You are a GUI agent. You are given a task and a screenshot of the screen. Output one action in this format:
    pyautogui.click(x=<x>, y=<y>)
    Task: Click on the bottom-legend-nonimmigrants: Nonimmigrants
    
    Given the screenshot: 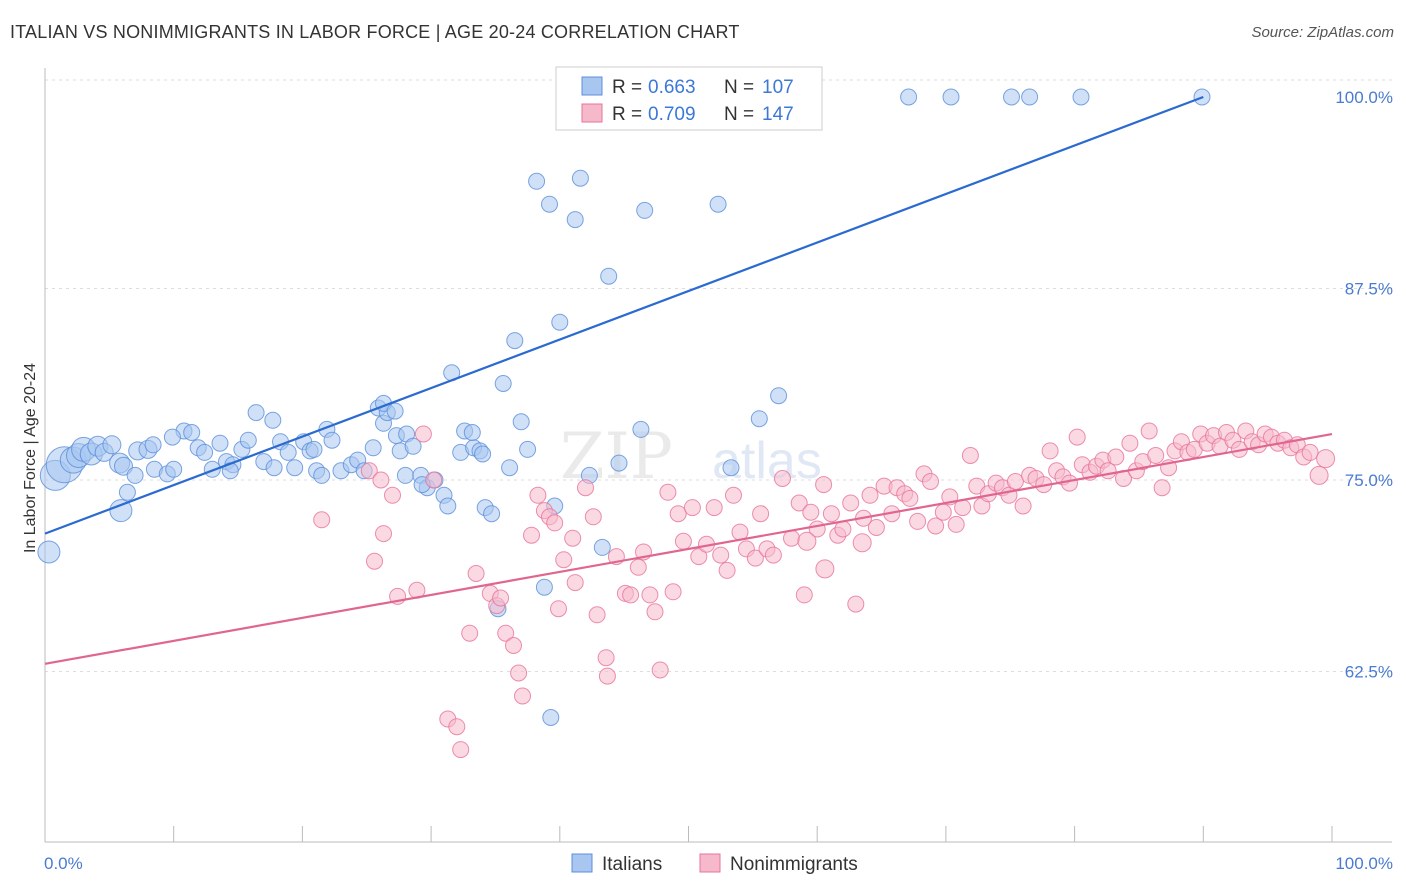 What is the action you would take?
    pyautogui.click(x=794, y=864)
    